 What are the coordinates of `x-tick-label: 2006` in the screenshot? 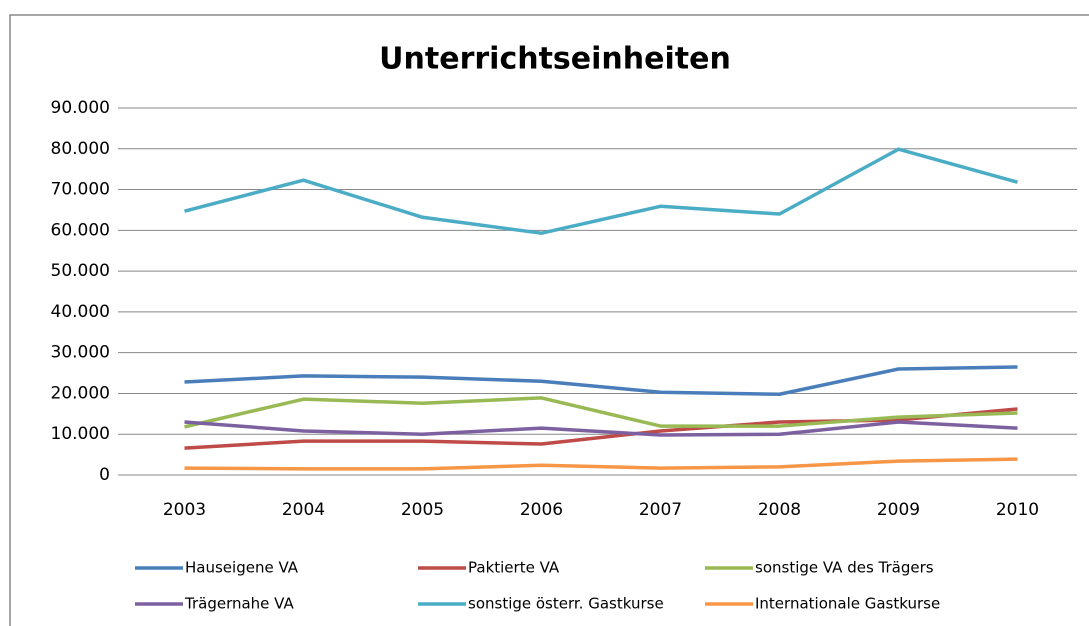 It's located at (541, 510).